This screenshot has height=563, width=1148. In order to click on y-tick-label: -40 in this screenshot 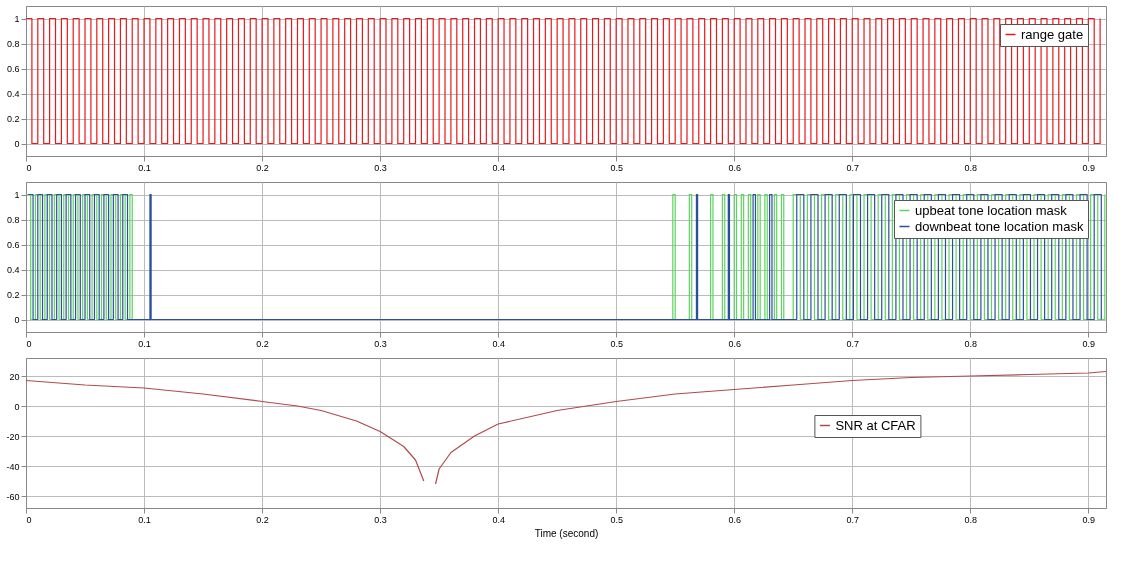, I will do `click(13, 466)`.